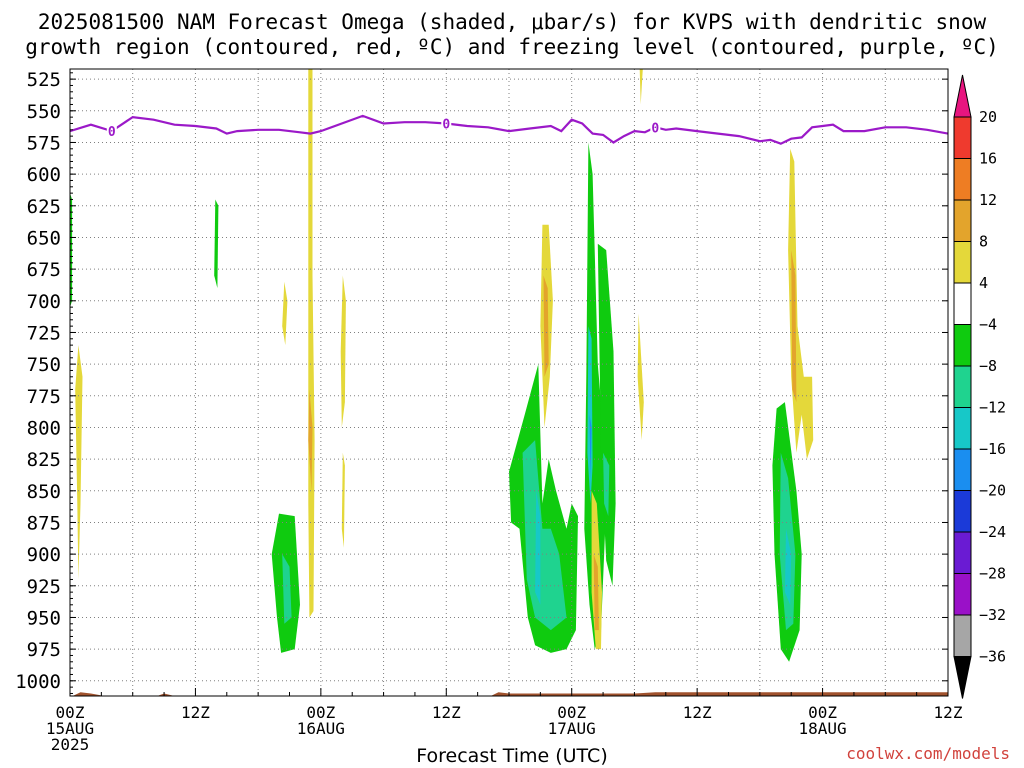  Describe the element at coordinates (44, 175) in the screenshot. I see `y-tick-label: 600` at that location.